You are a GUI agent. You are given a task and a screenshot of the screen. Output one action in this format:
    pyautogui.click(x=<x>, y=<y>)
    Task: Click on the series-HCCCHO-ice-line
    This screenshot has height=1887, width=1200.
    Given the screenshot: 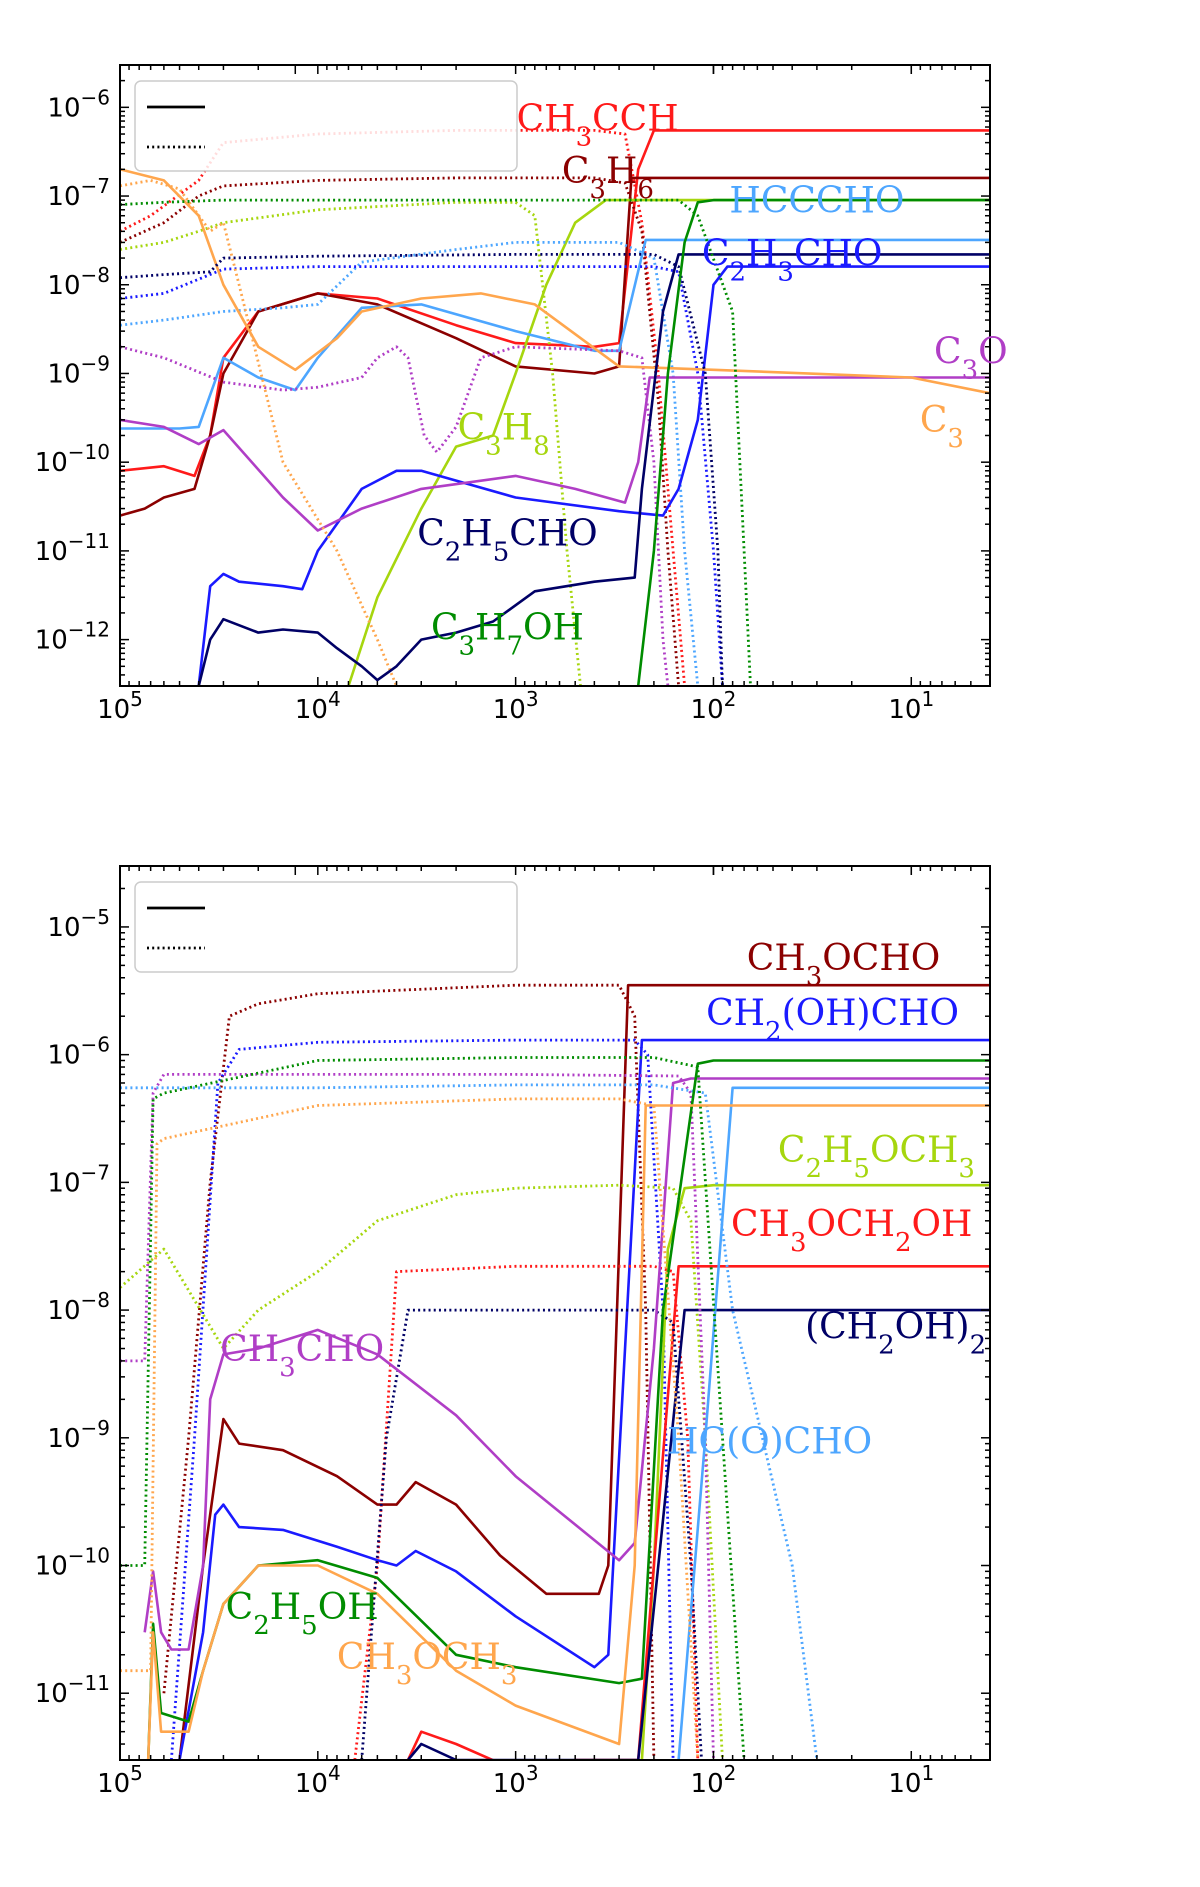 What is the action you would take?
    pyautogui.click(x=410, y=463)
    